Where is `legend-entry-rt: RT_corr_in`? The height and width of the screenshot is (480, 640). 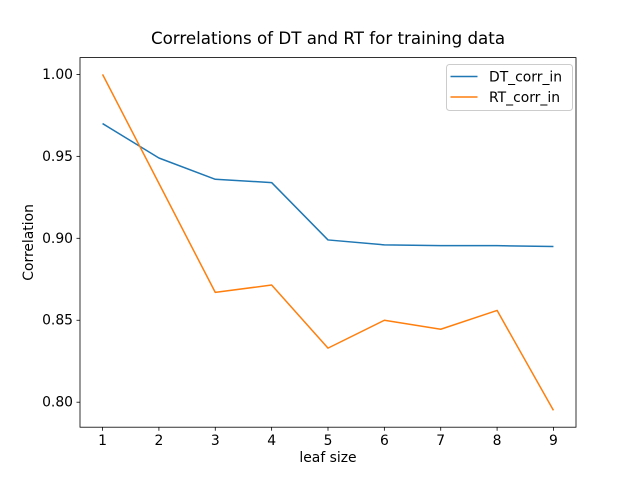
legend-entry-rt: RT_corr_in is located at coordinates (524, 98).